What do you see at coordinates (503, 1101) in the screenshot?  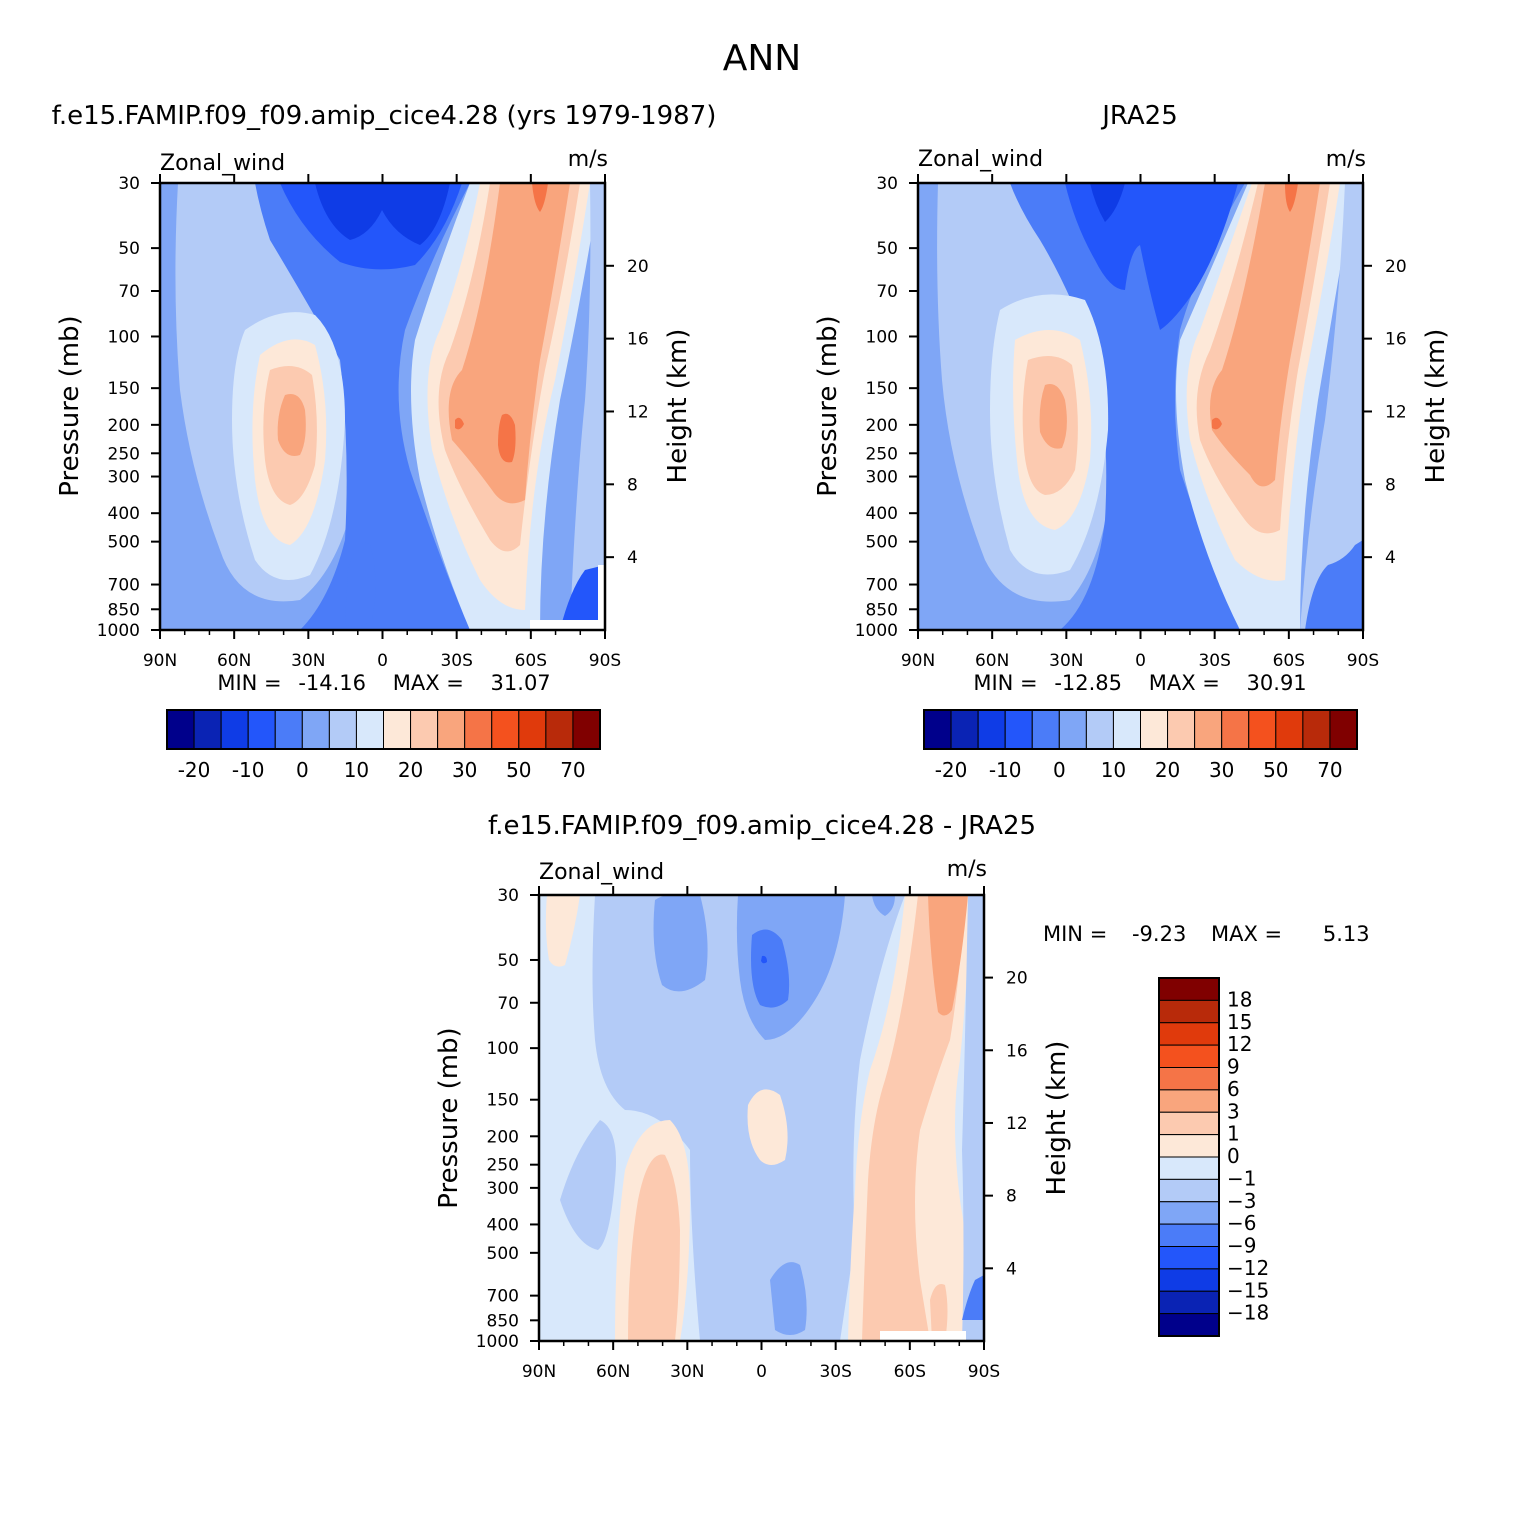 I see `y-tick-label: 150` at bounding box center [503, 1101].